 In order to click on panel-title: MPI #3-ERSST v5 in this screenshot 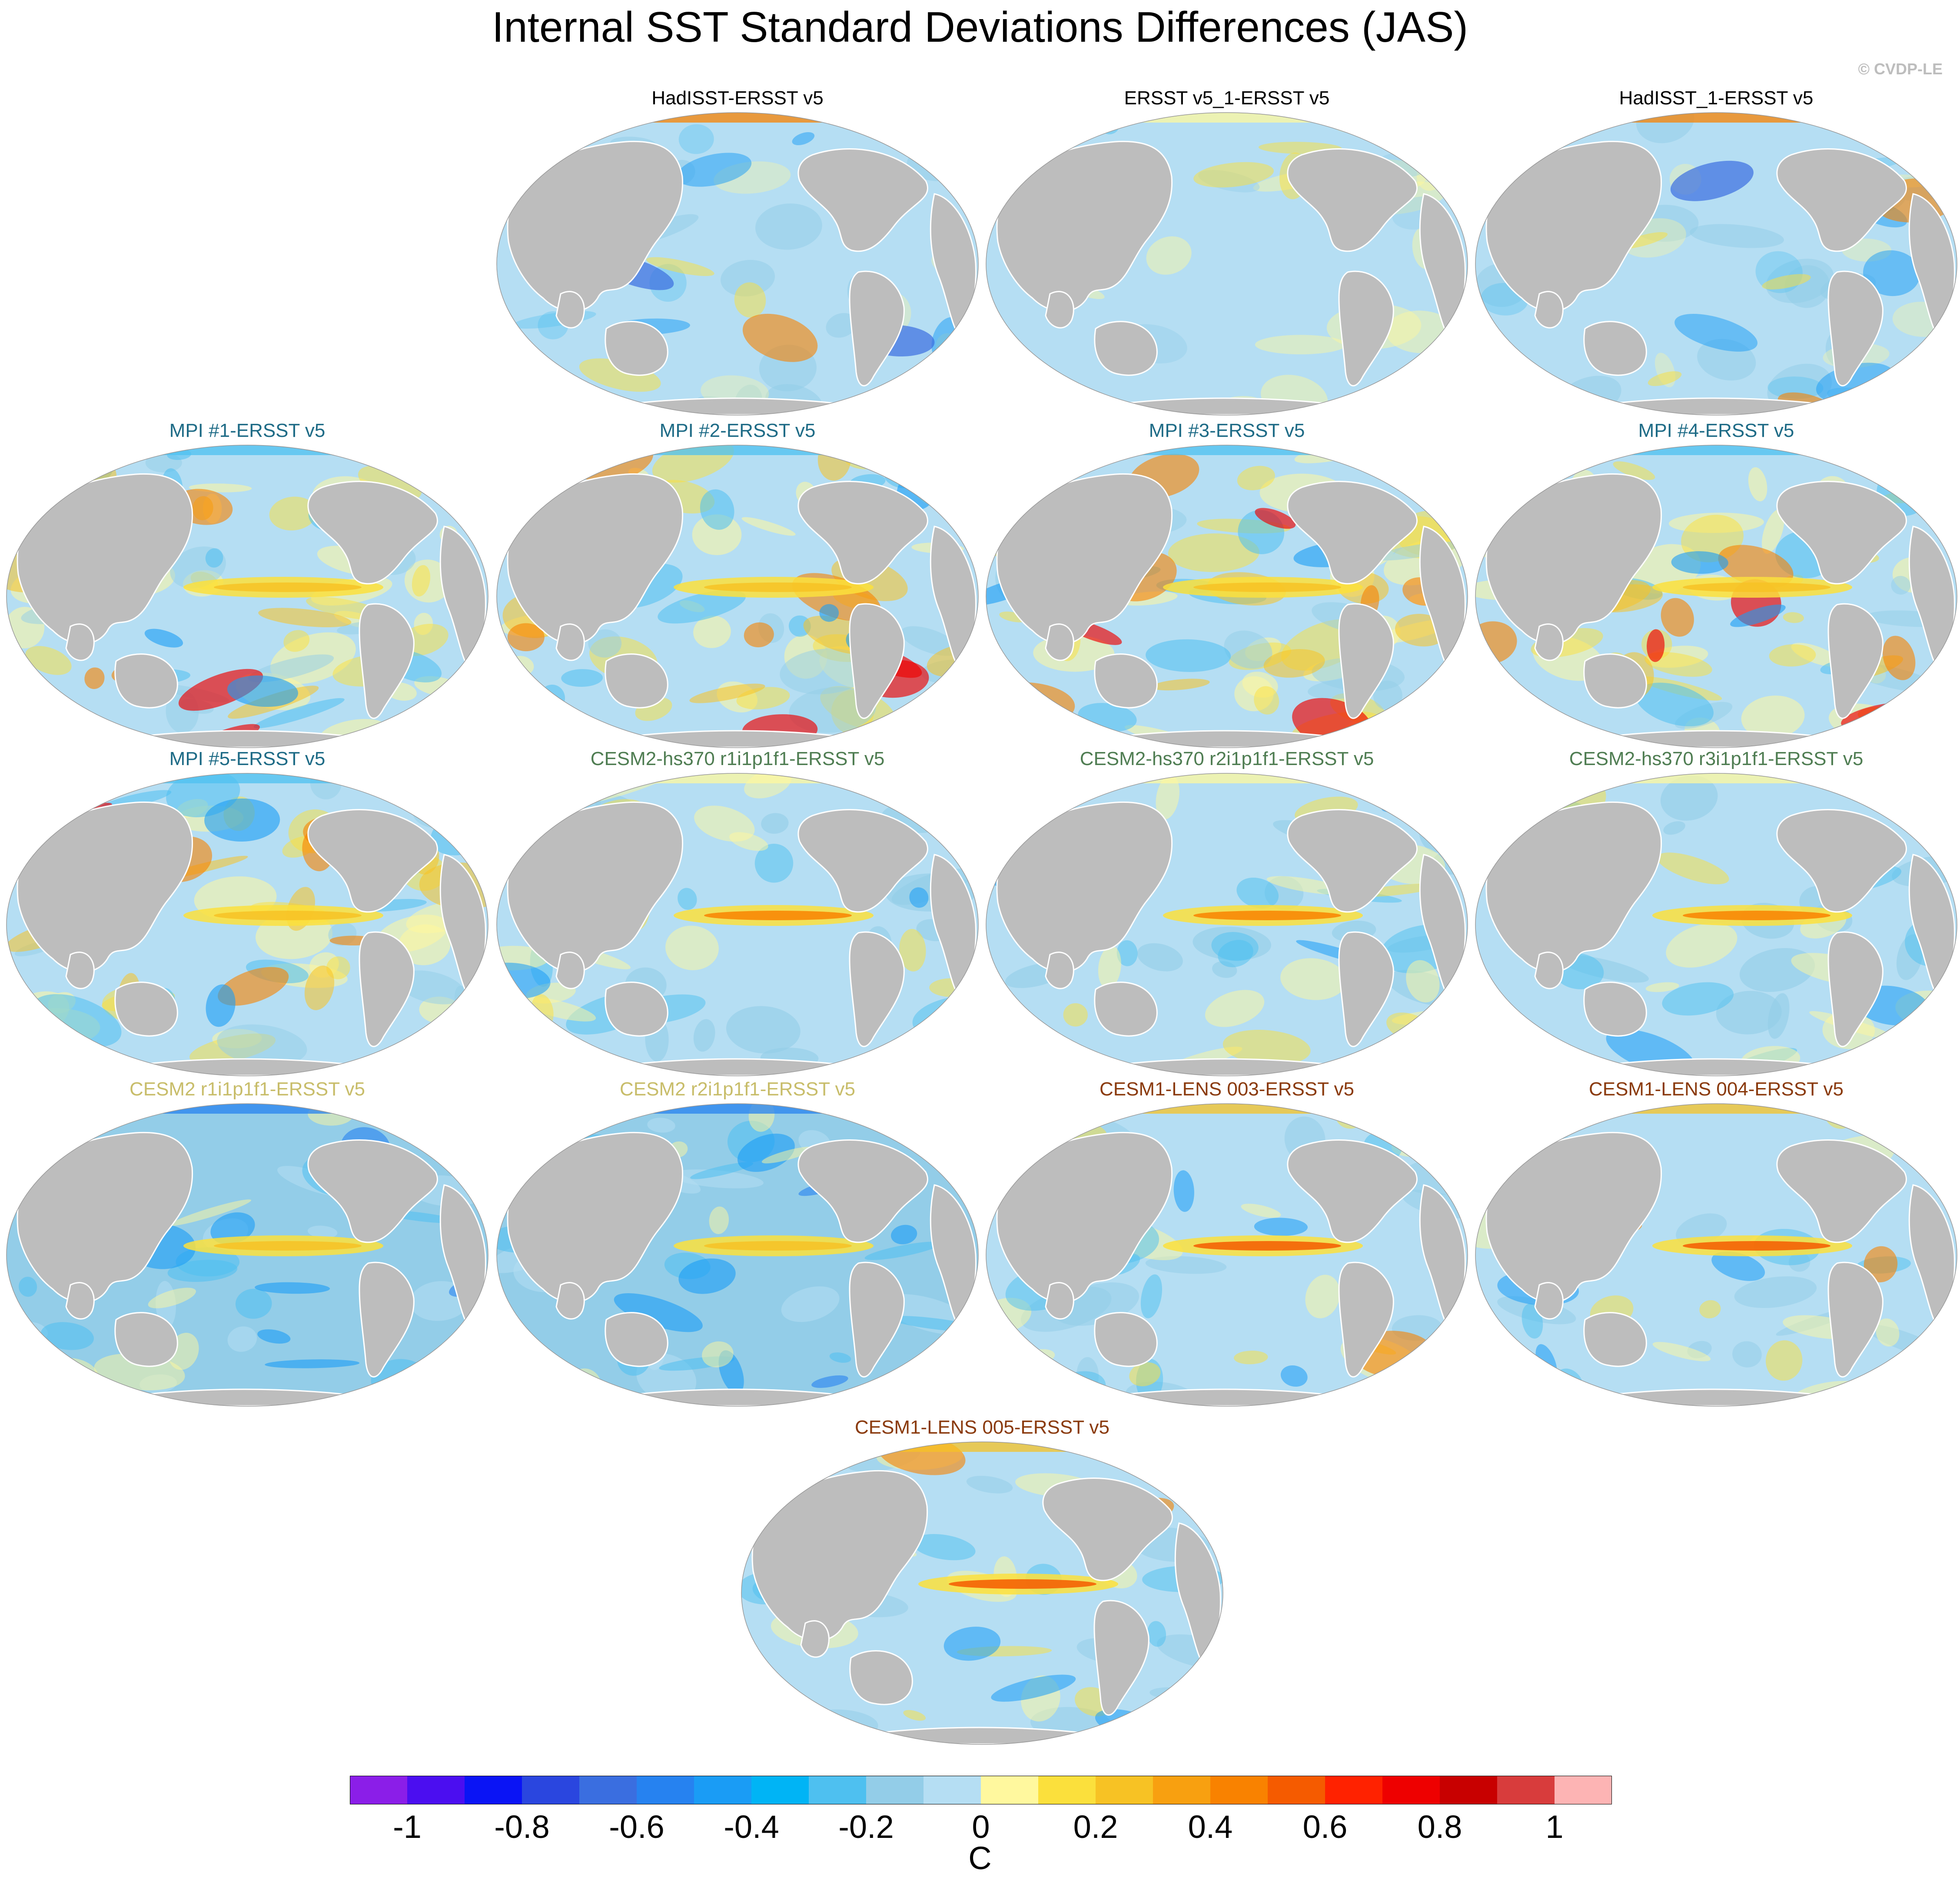, I will do `click(1227, 430)`.